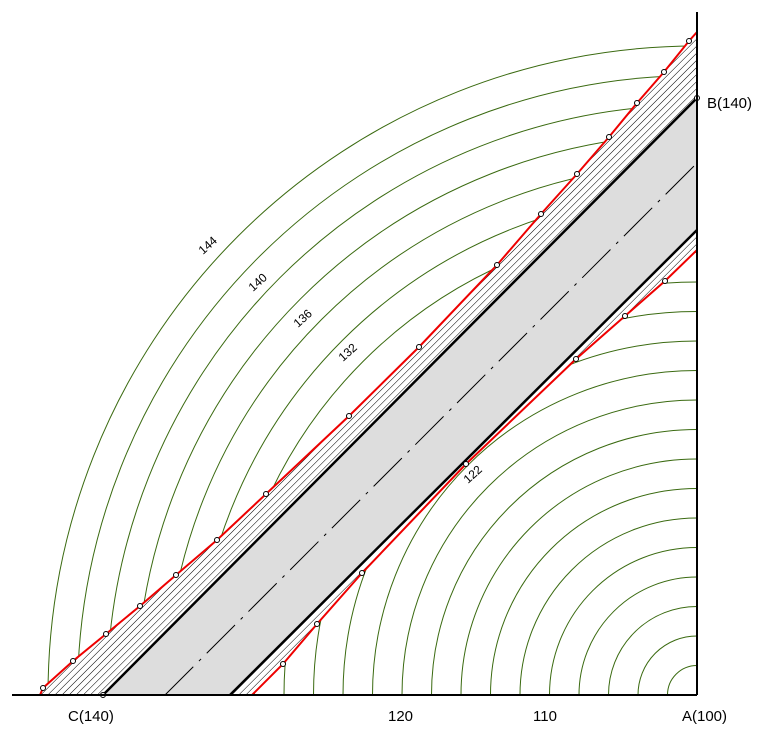 The image size is (783, 738). What do you see at coordinates (545, 716) in the screenshot?
I see `axis-label: 110` at bounding box center [545, 716].